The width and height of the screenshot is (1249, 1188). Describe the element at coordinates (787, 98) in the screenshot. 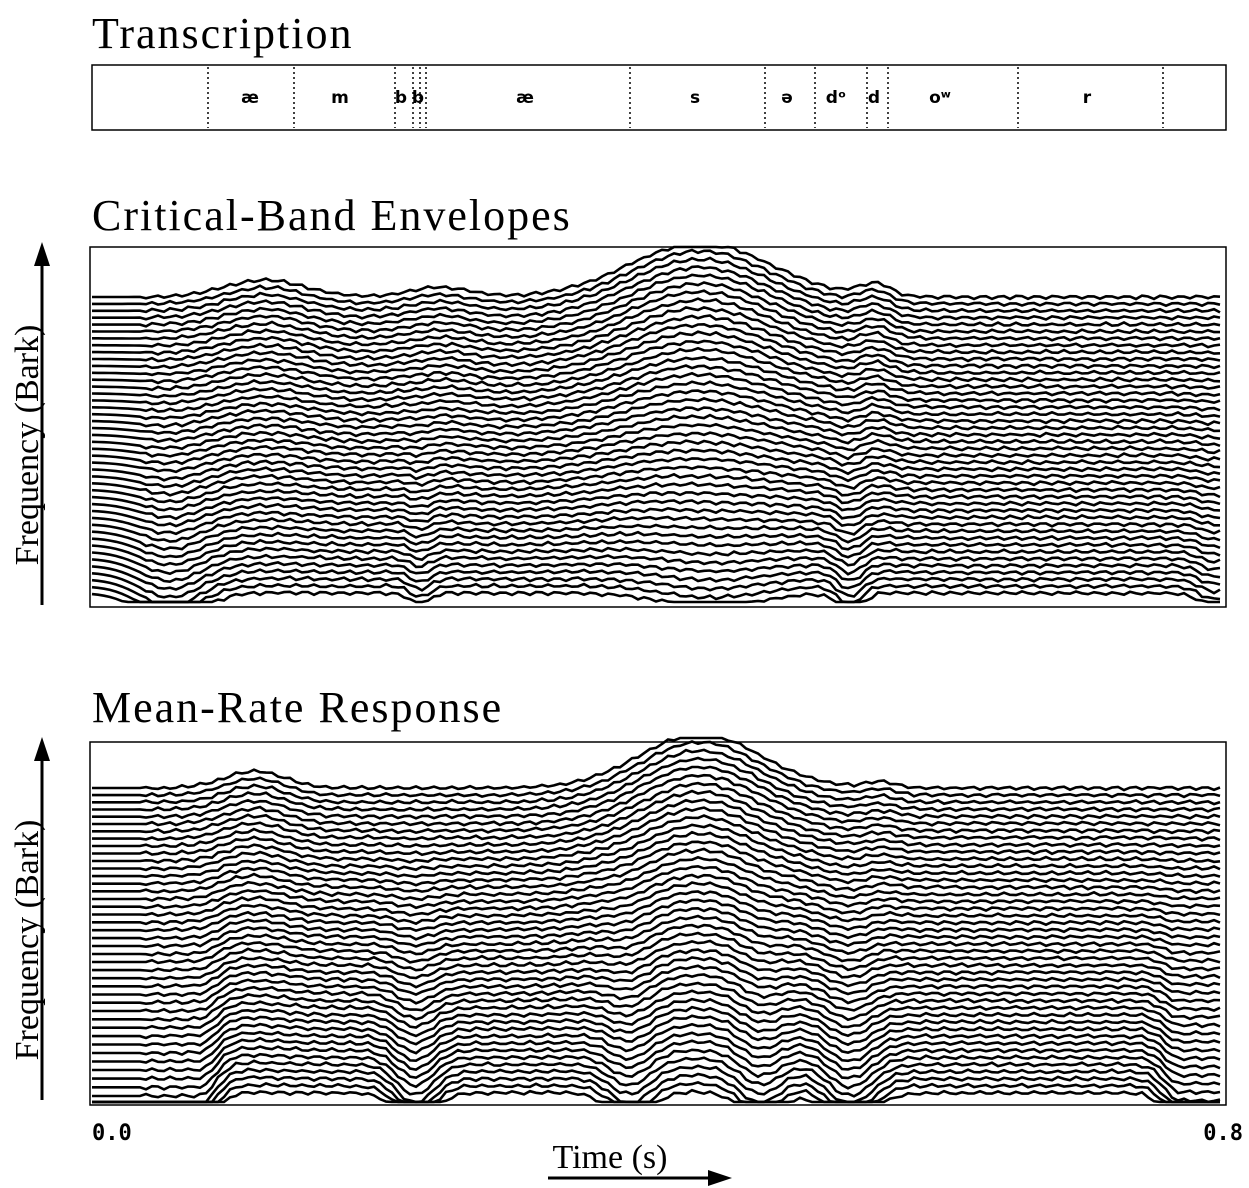

I see `segment-label: ə` at that location.